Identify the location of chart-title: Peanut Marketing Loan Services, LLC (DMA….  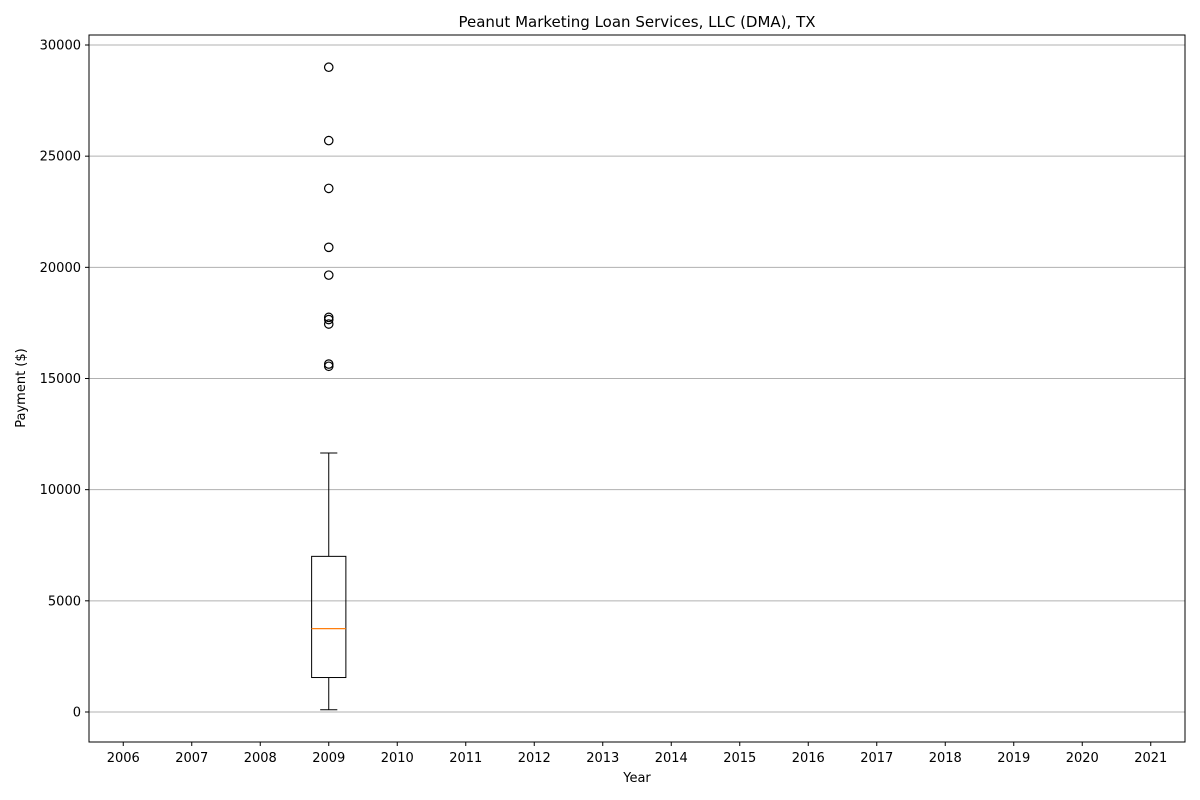
(636, 22).